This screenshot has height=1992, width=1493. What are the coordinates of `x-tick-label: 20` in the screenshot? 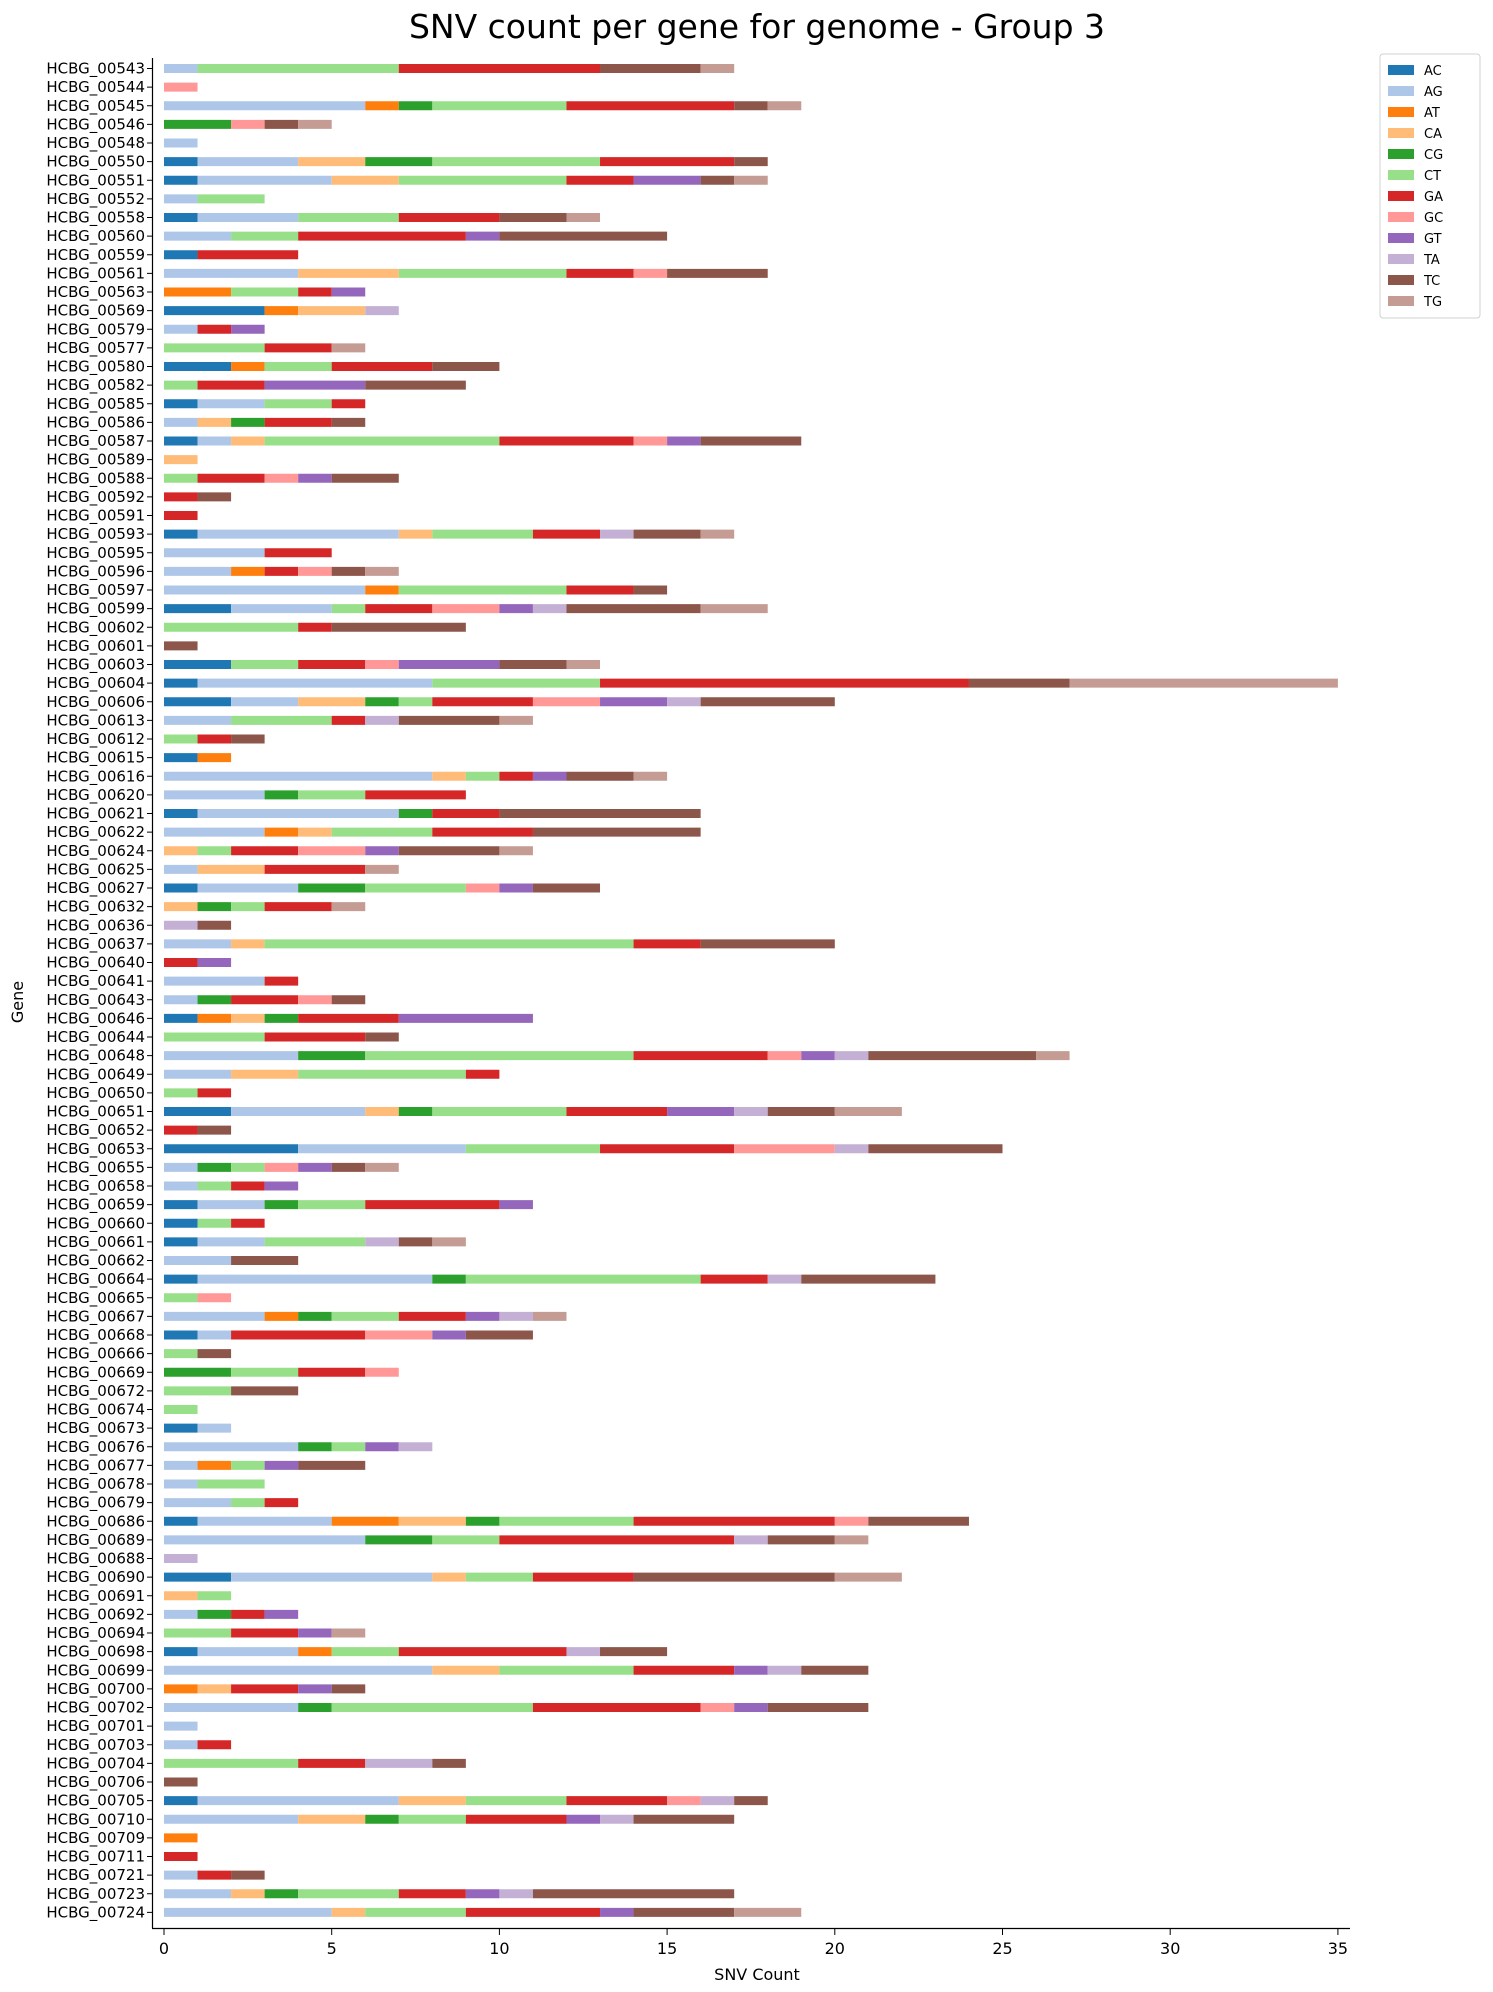 It's located at (835, 1948).